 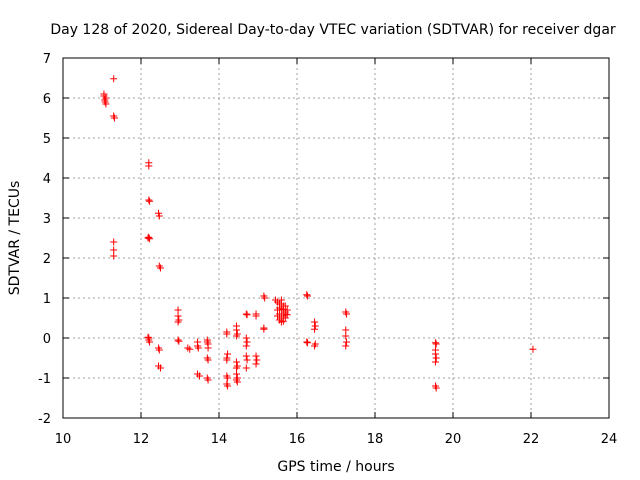 I want to click on y-tick-label: 1, so click(x=47, y=299).